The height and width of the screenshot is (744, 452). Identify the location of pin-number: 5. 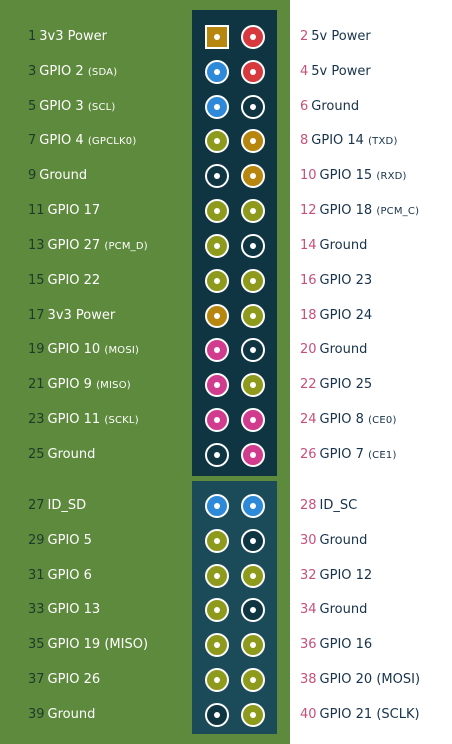
(32, 106).